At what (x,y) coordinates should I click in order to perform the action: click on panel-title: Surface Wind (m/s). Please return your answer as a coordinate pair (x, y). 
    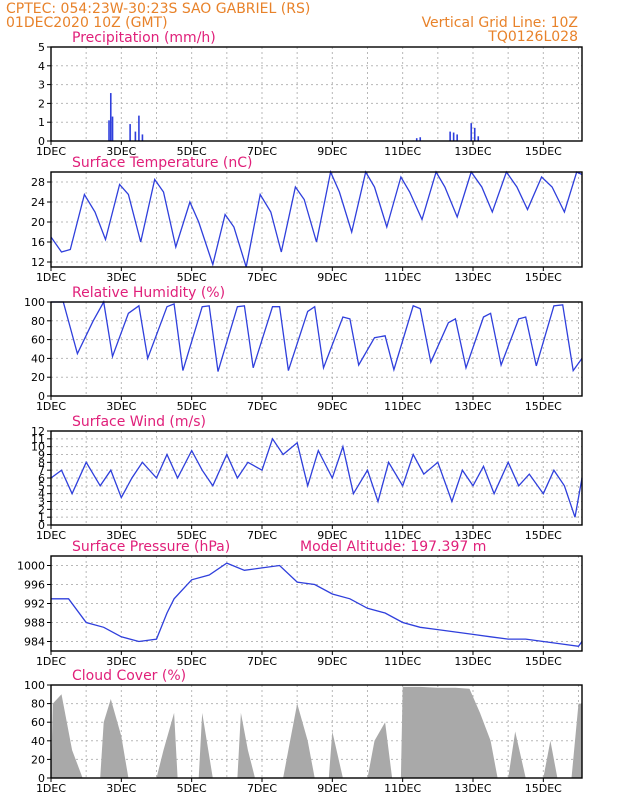
    Looking at the image, I should click on (139, 422).